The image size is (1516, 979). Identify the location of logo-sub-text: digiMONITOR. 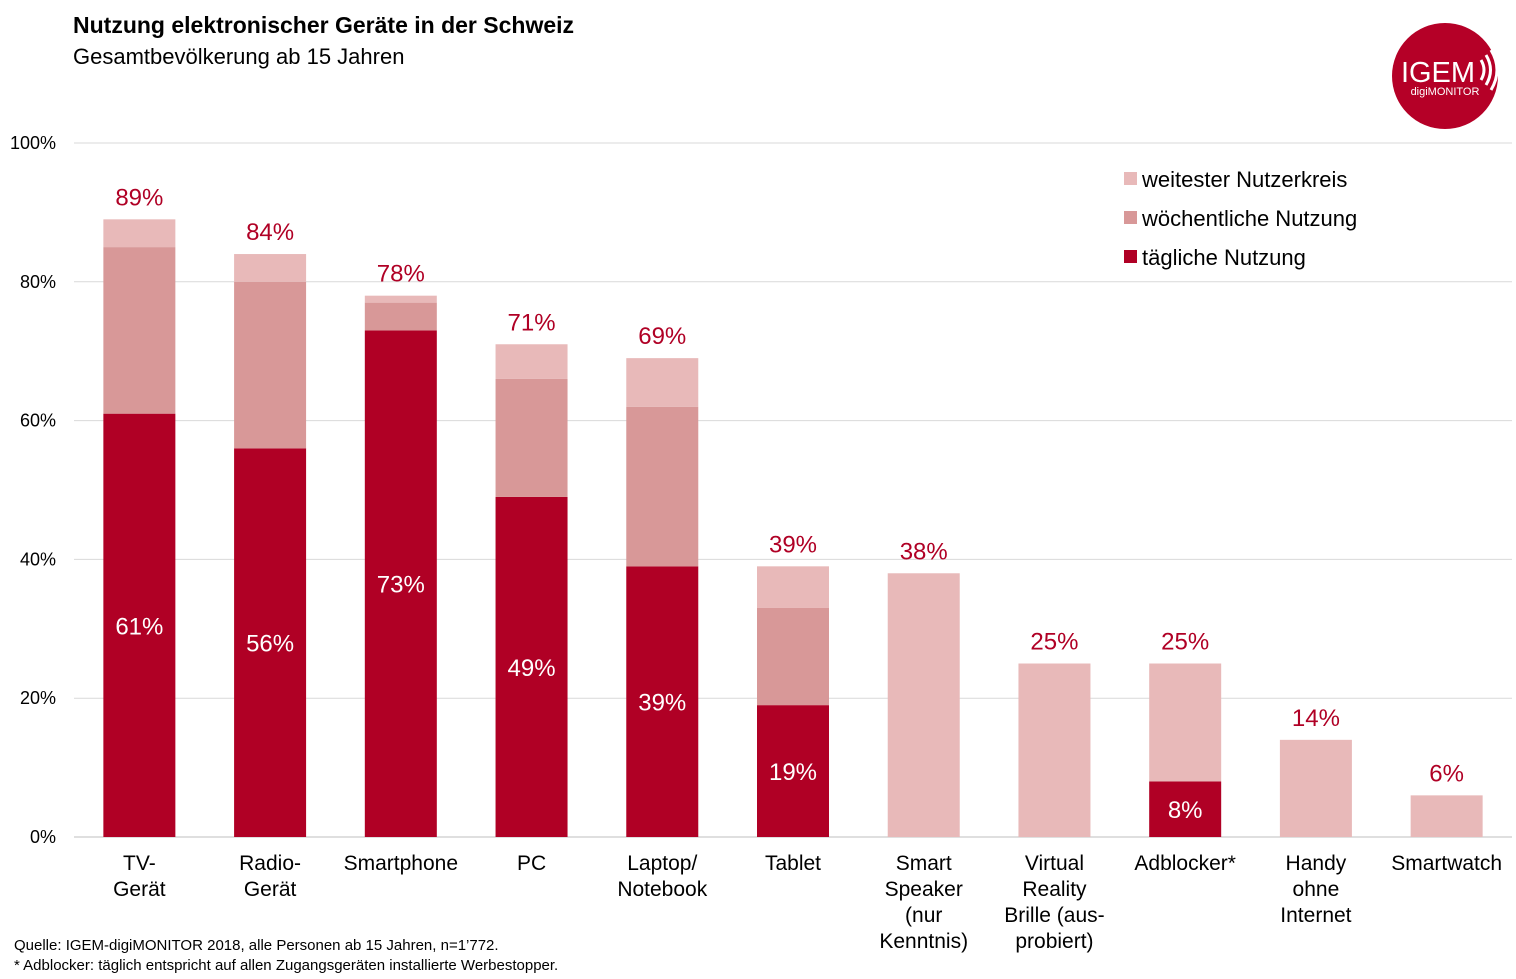
(1445, 92).